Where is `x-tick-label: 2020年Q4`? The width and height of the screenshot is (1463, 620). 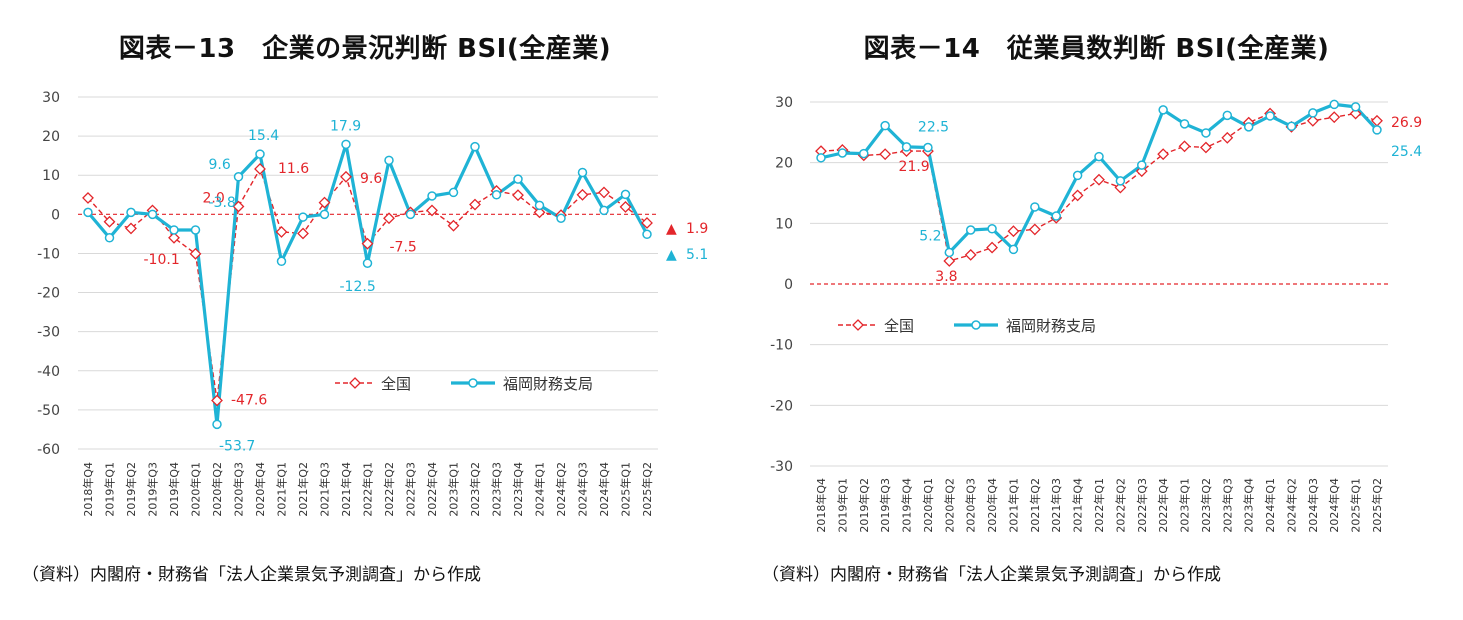
x-tick-label: 2020年Q4 is located at coordinates (992, 505).